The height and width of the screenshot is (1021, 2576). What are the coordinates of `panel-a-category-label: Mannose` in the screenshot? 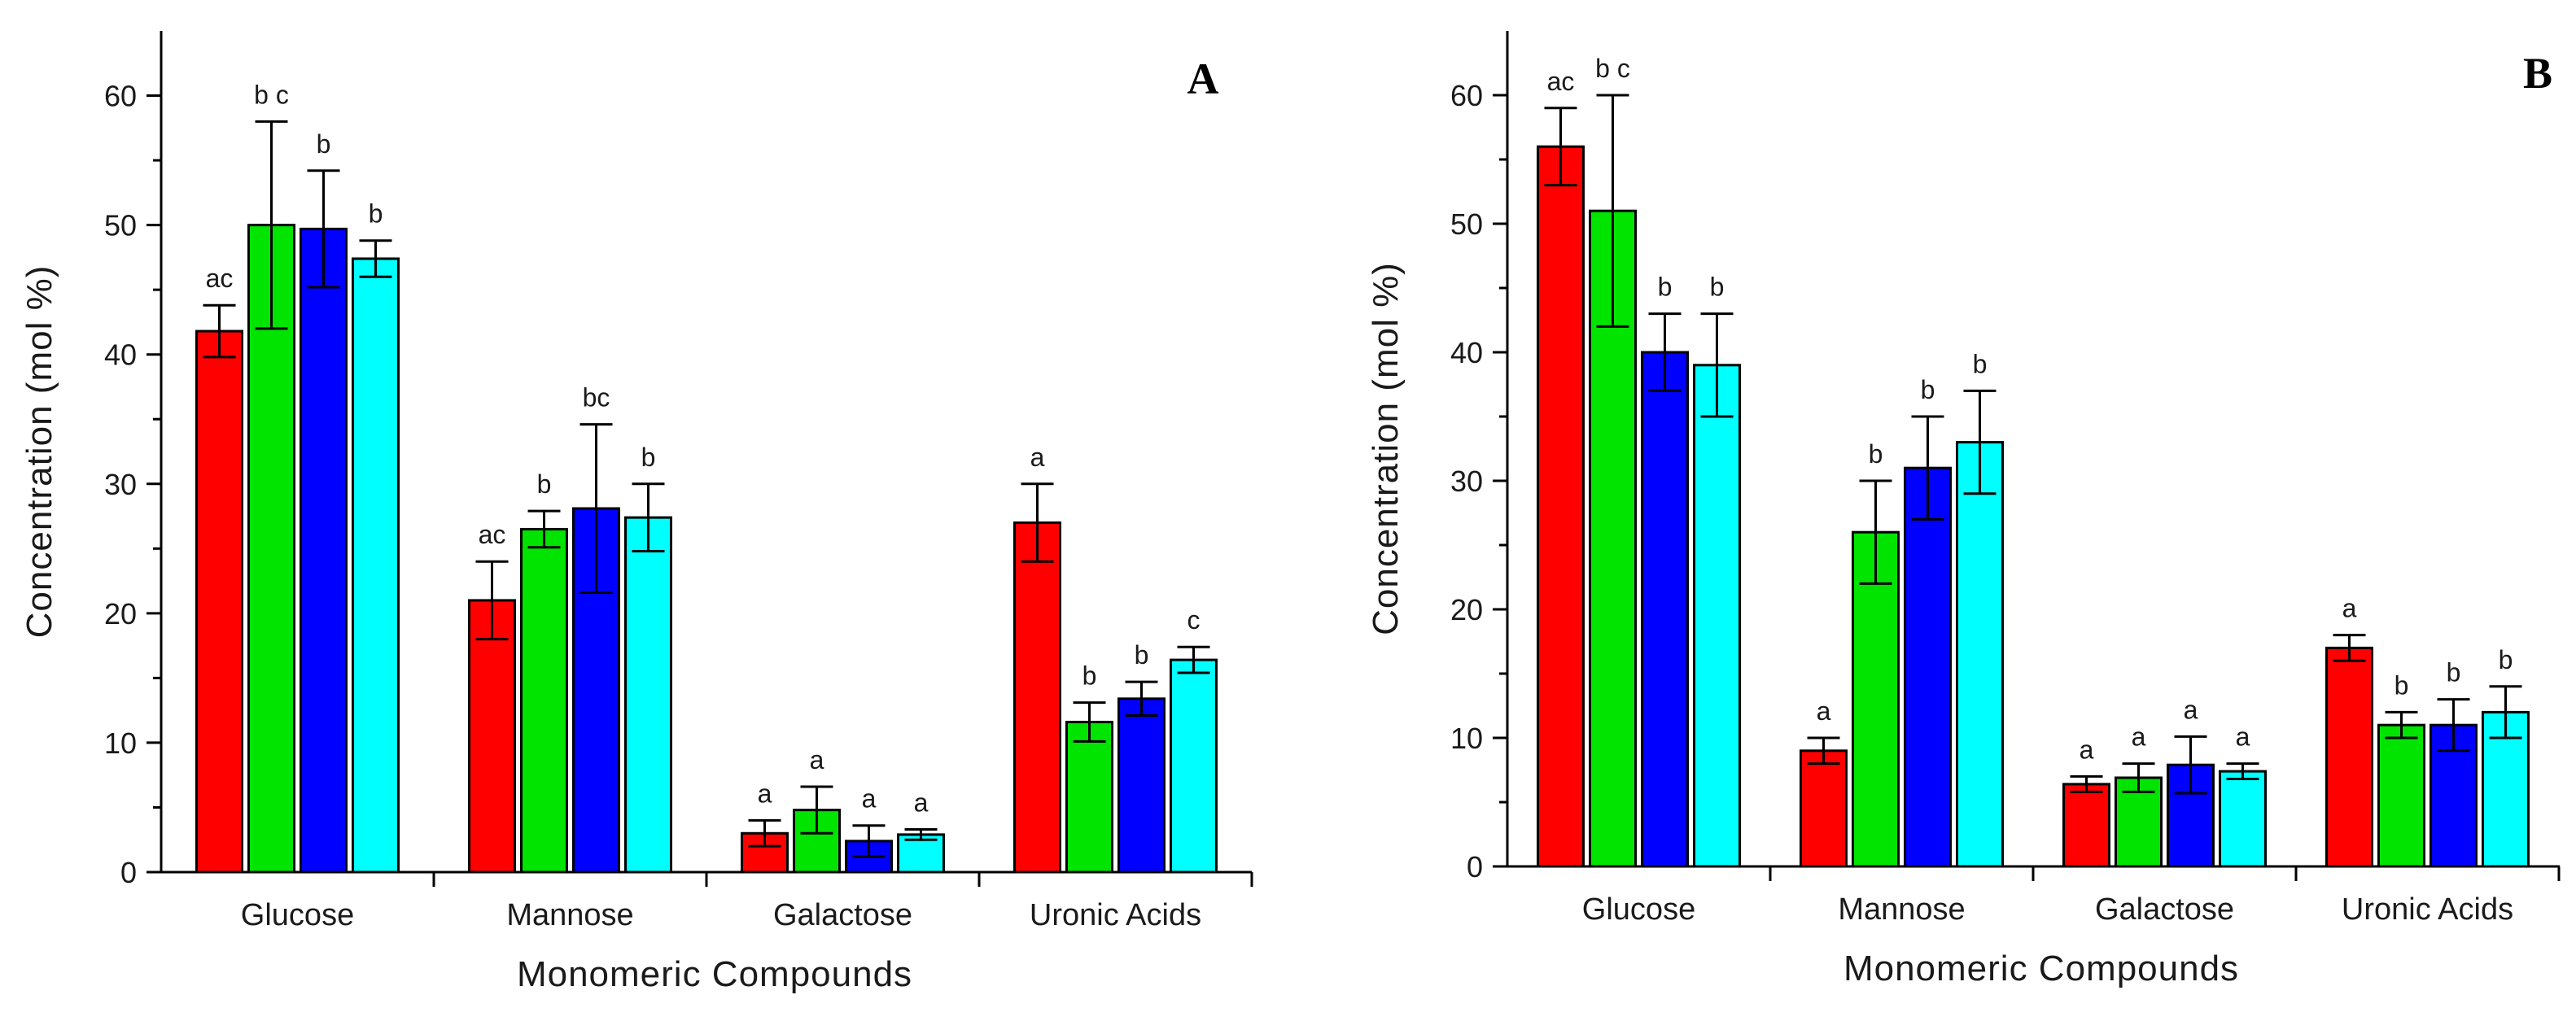 It's located at (569, 915).